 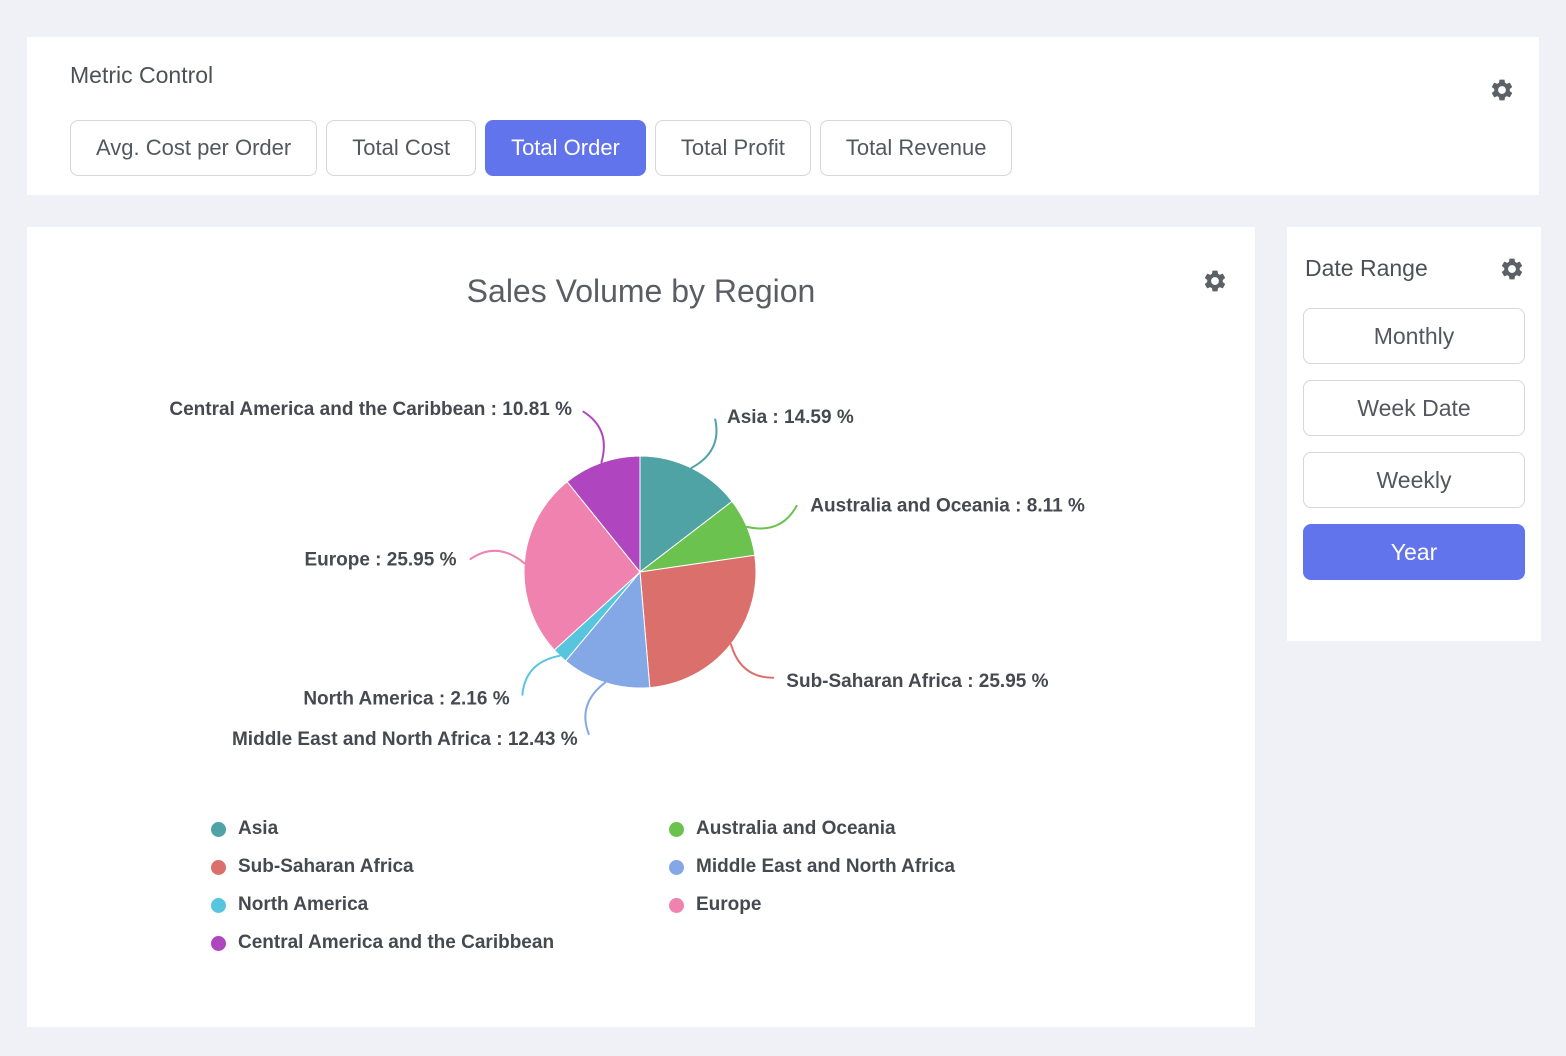 I want to click on metric-control-title: Metric Control, so click(x=142, y=75).